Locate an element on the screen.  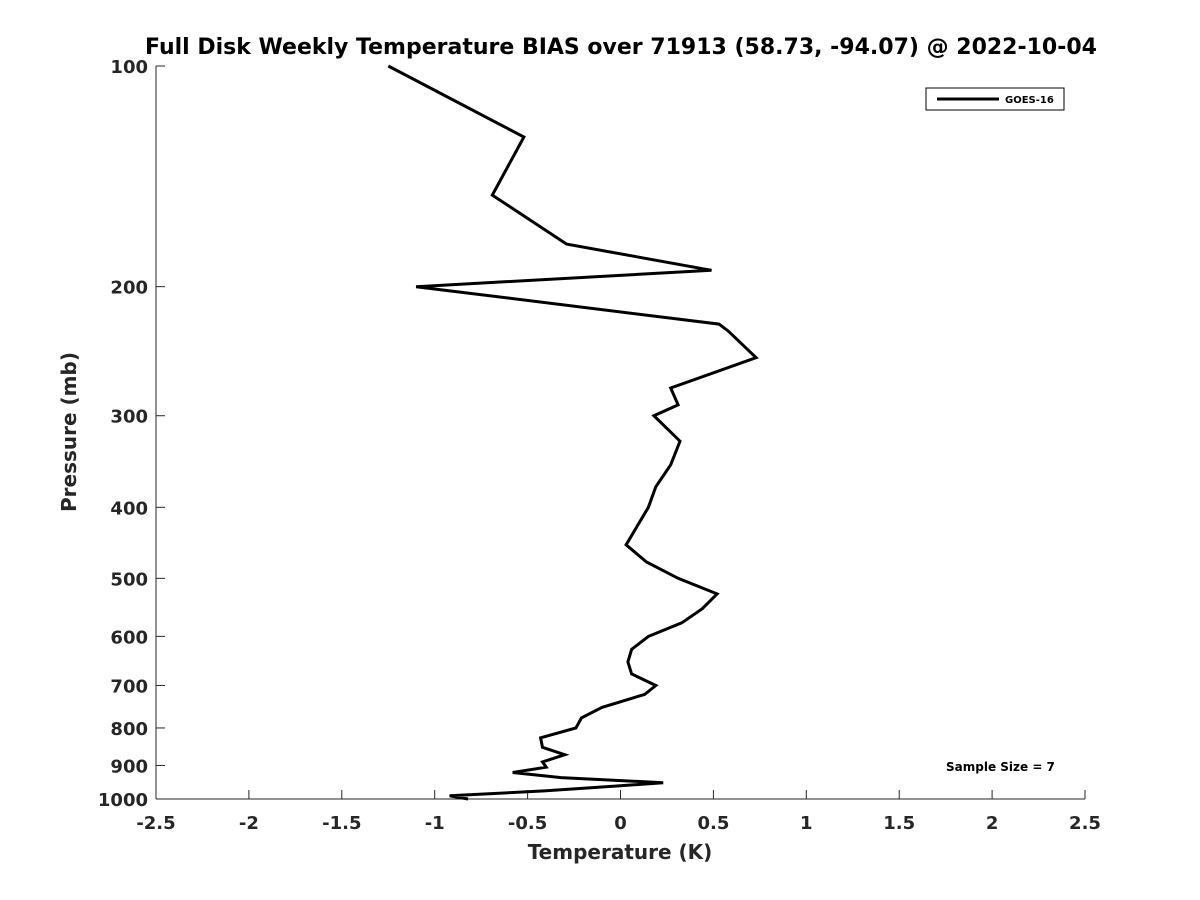
y-tick-label: 200 is located at coordinates (129, 288).